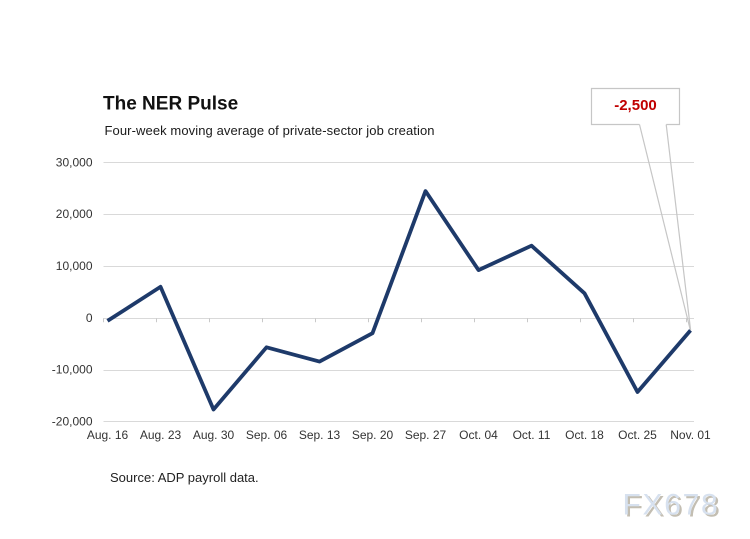  I want to click on svg-text: -10,000, so click(72, 370).